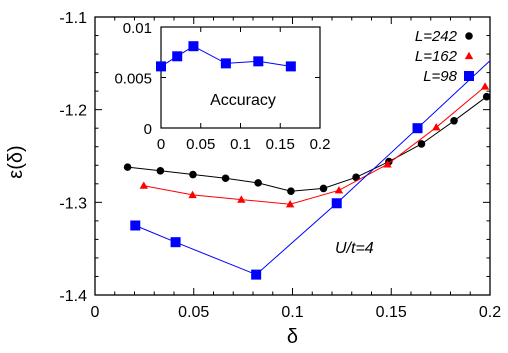 This screenshot has width=508, height=353. Describe the element at coordinates (436, 36) in the screenshot. I see `legend-label: L=242` at that location.